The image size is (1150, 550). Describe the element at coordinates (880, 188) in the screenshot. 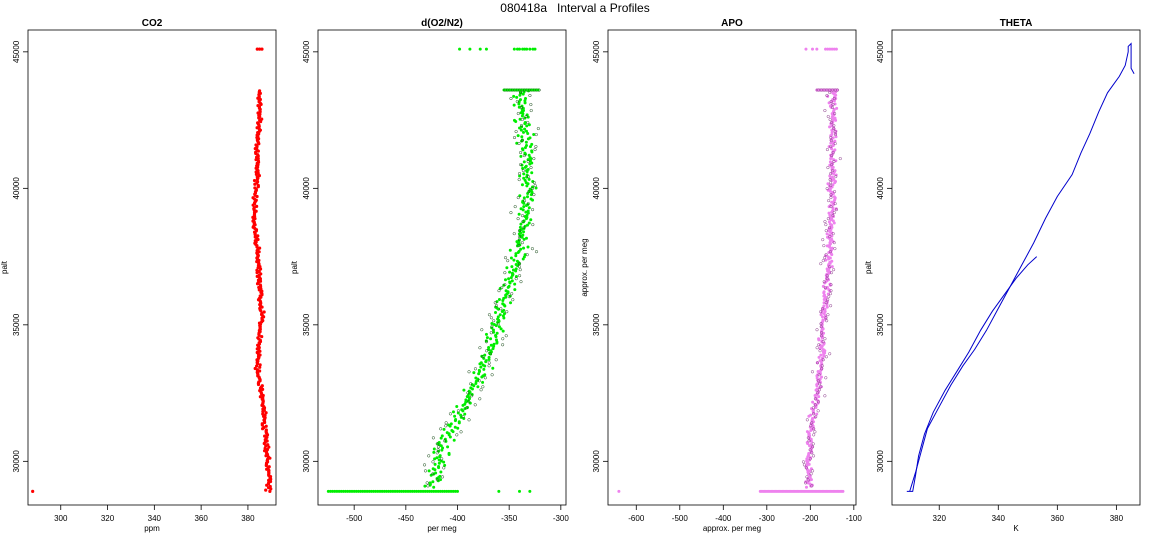

I see `theta-y-tick-label: 40000` at that location.